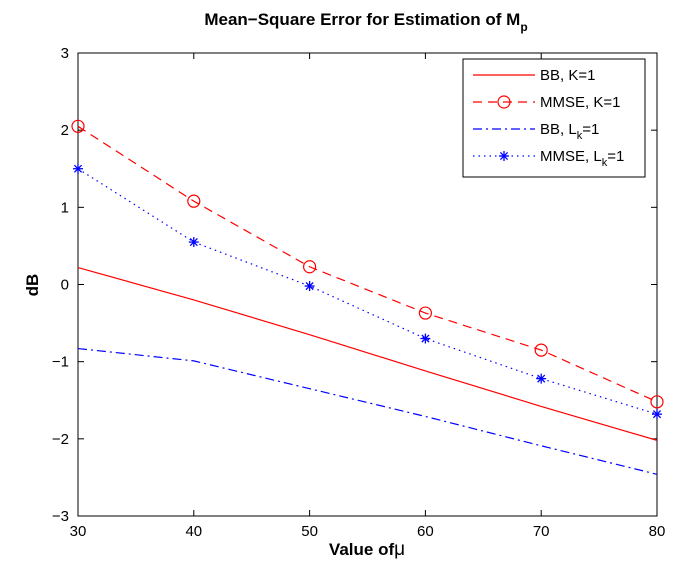 Image resolution: width=695 pixels, height=570 pixels. Describe the element at coordinates (32, 285) in the screenshot. I see `y-axis-title: dB` at that location.